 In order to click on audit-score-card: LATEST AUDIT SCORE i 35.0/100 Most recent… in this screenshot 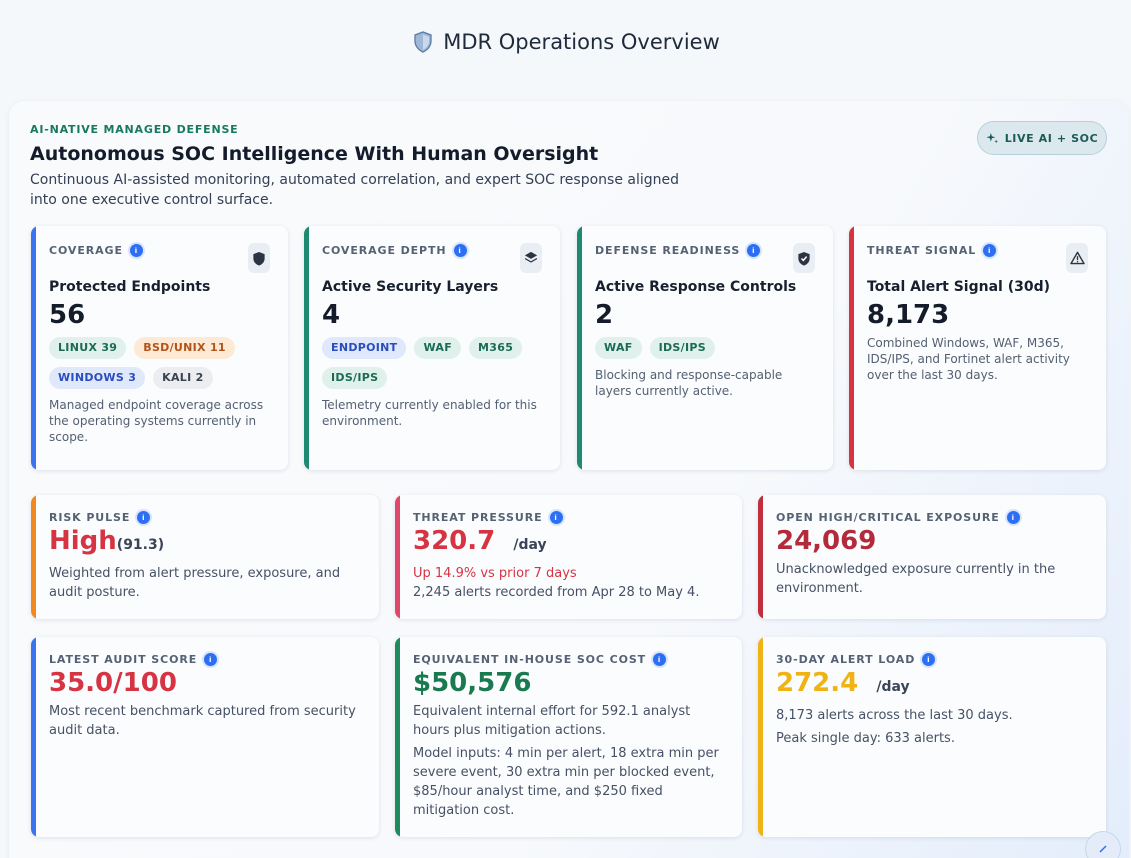, I will do `click(205, 737)`.